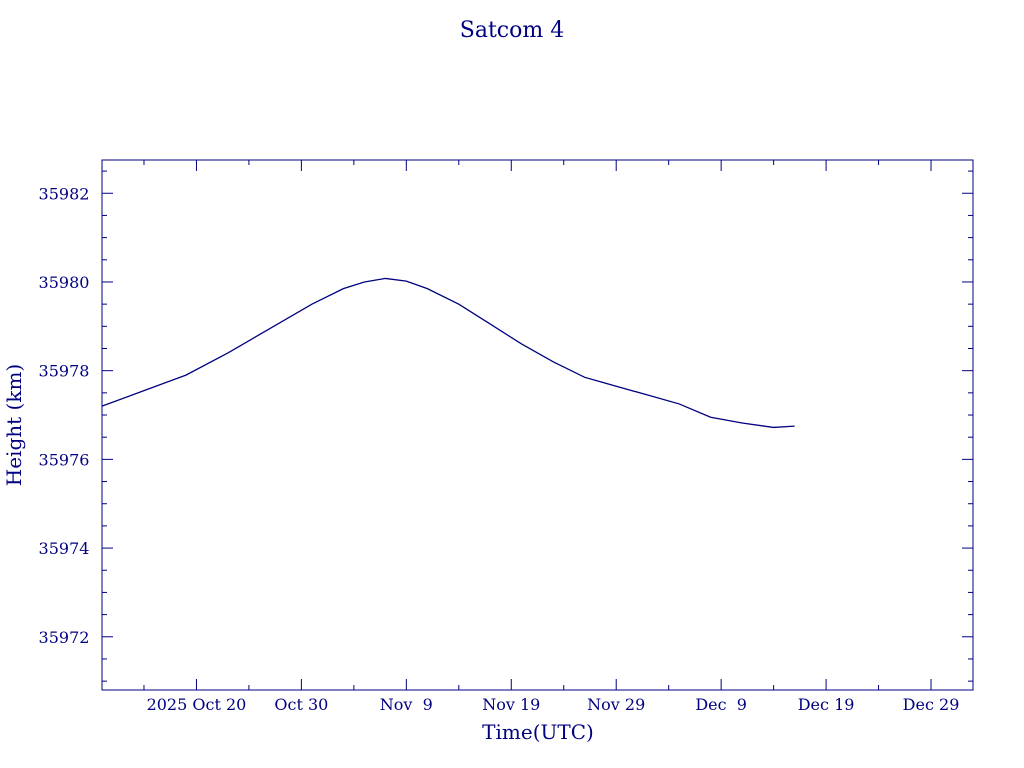  What do you see at coordinates (721, 704) in the screenshot?
I see `x-tick-label: Dec 9` at bounding box center [721, 704].